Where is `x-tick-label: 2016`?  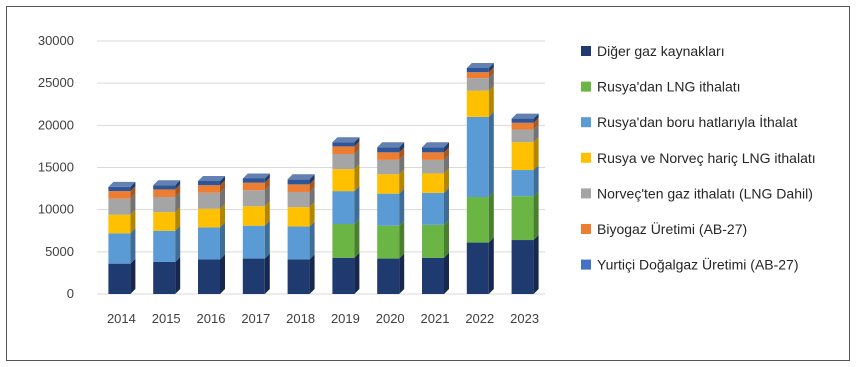 x-tick-label: 2016 is located at coordinates (211, 318).